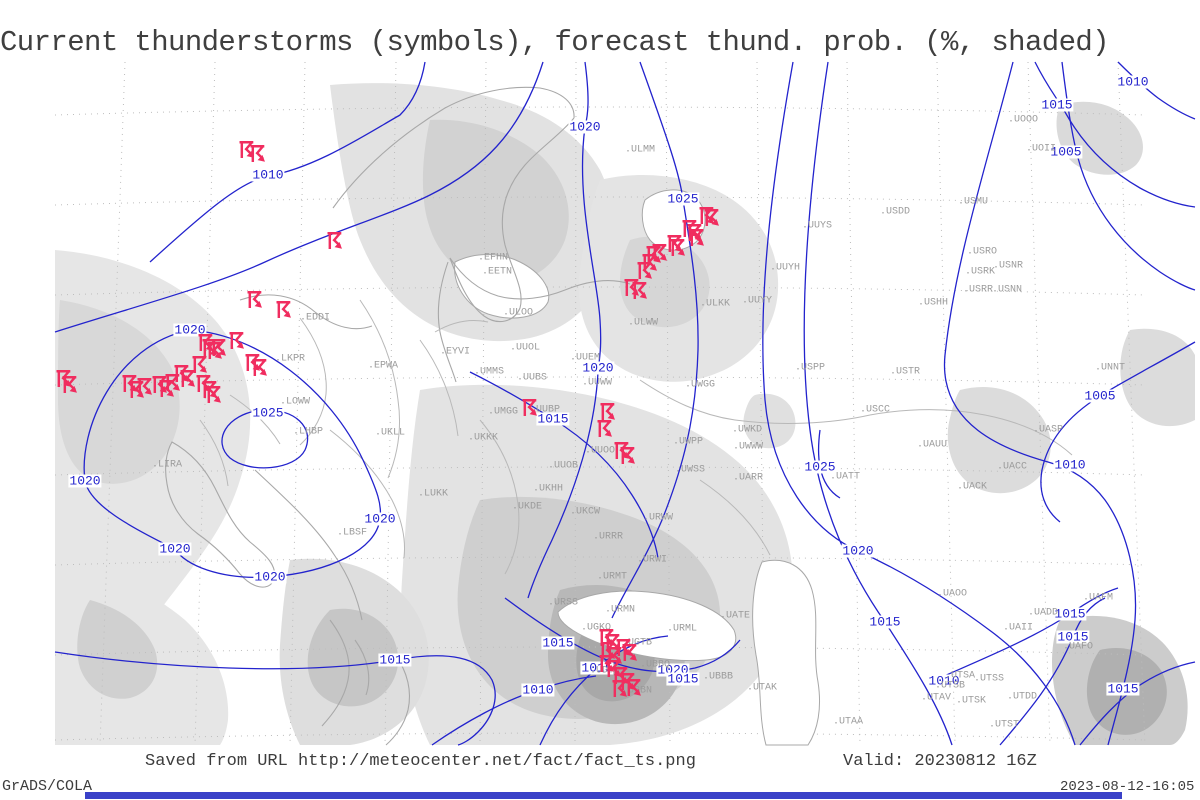 This screenshot has width=1200, height=800. What do you see at coordinates (932, 445) in the screenshot?
I see `station-id-label: .UAUU` at bounding box center [932, 445].